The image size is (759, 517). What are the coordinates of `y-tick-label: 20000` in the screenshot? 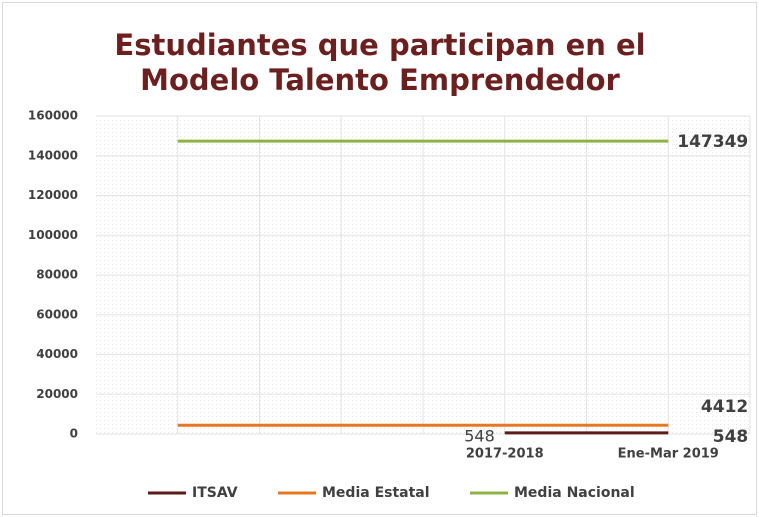 It's located at (57, 394).